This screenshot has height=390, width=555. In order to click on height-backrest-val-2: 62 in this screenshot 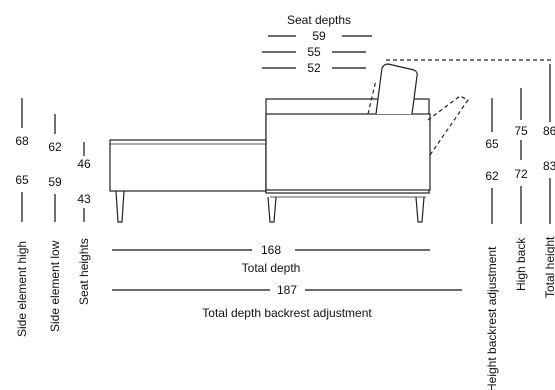, I will do `click(492, 176)`.